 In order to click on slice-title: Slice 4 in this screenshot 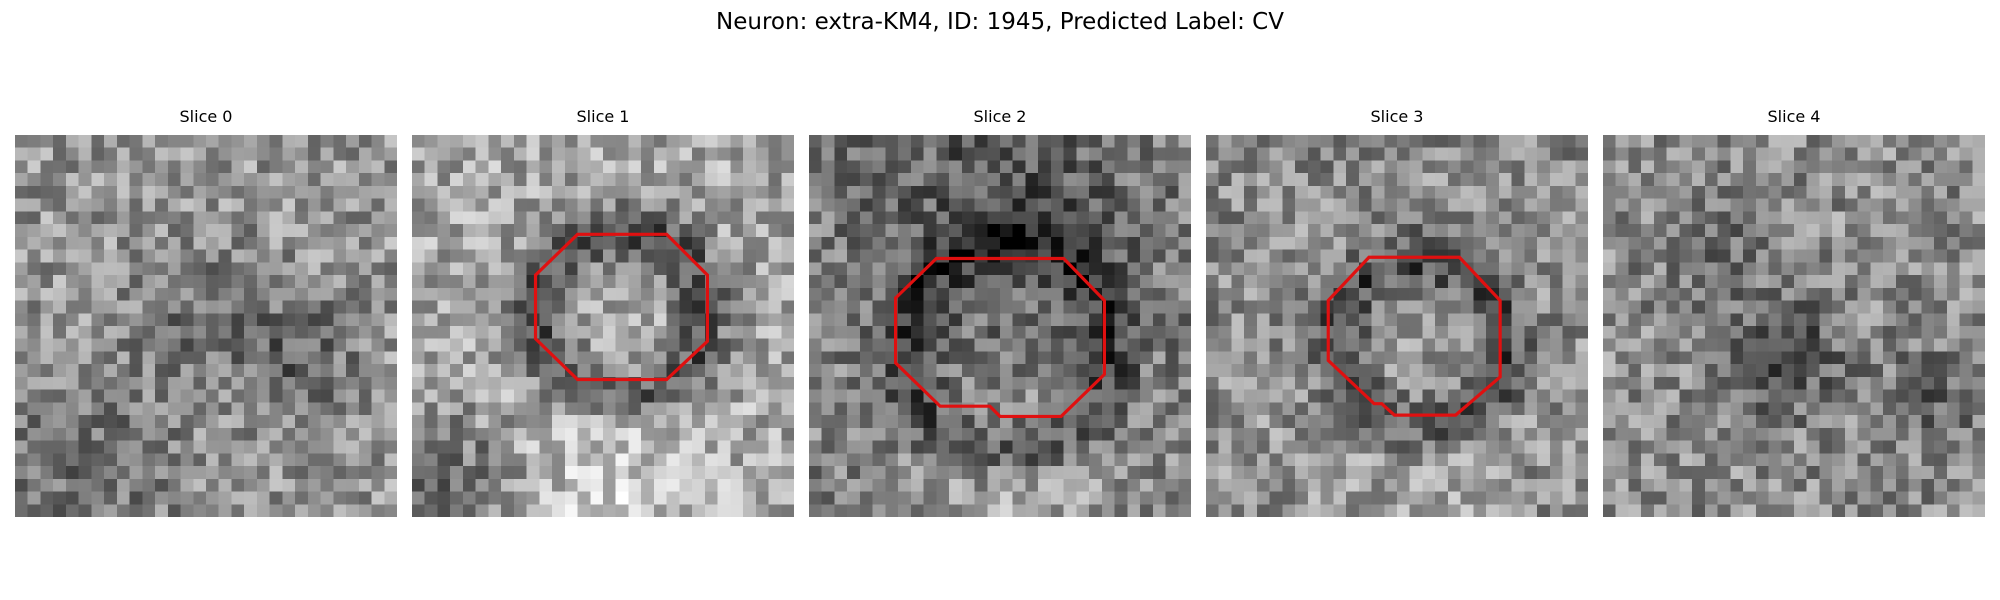, I will do `click(1794, 116)`.